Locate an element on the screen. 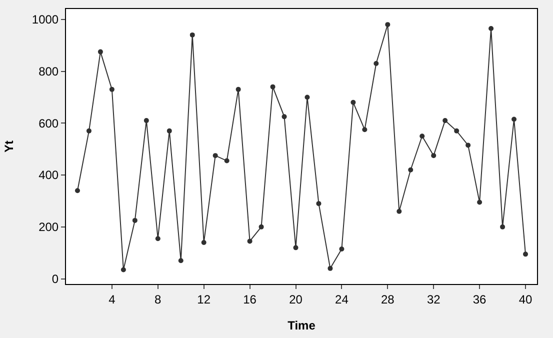 The height and width of the screenshot is (338, 553). x-tick-label: 8 is located at coordinates (158, 299).